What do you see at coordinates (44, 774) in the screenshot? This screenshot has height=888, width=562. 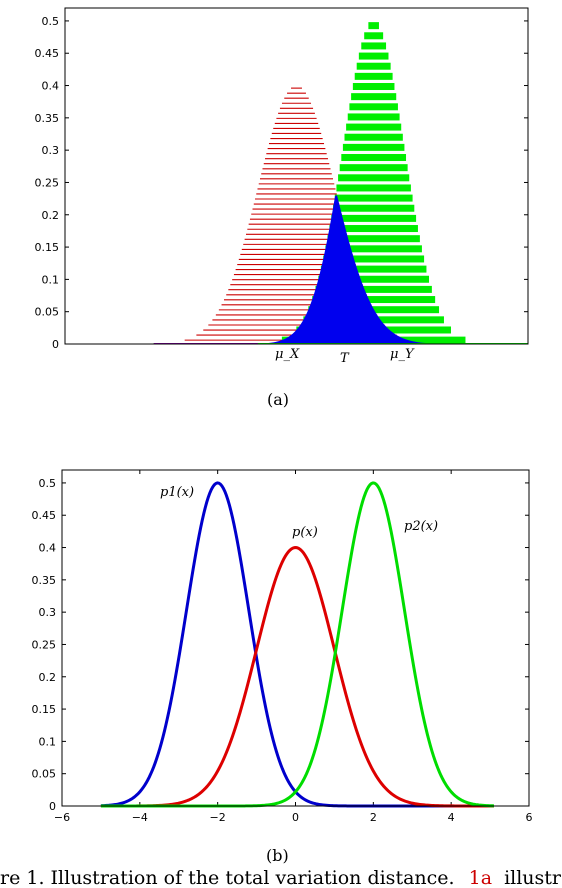 I see `chart-b-ytick-label: 0.05` at bounding box center [44, 774].